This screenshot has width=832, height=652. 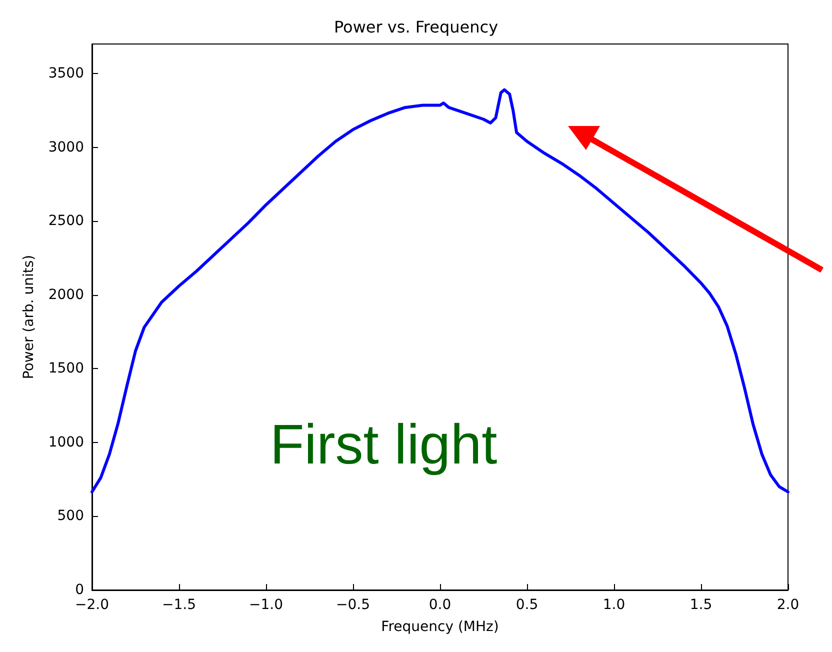 I want to click on y-axis-title: Power (arb. units), so click(x=29, y=317).